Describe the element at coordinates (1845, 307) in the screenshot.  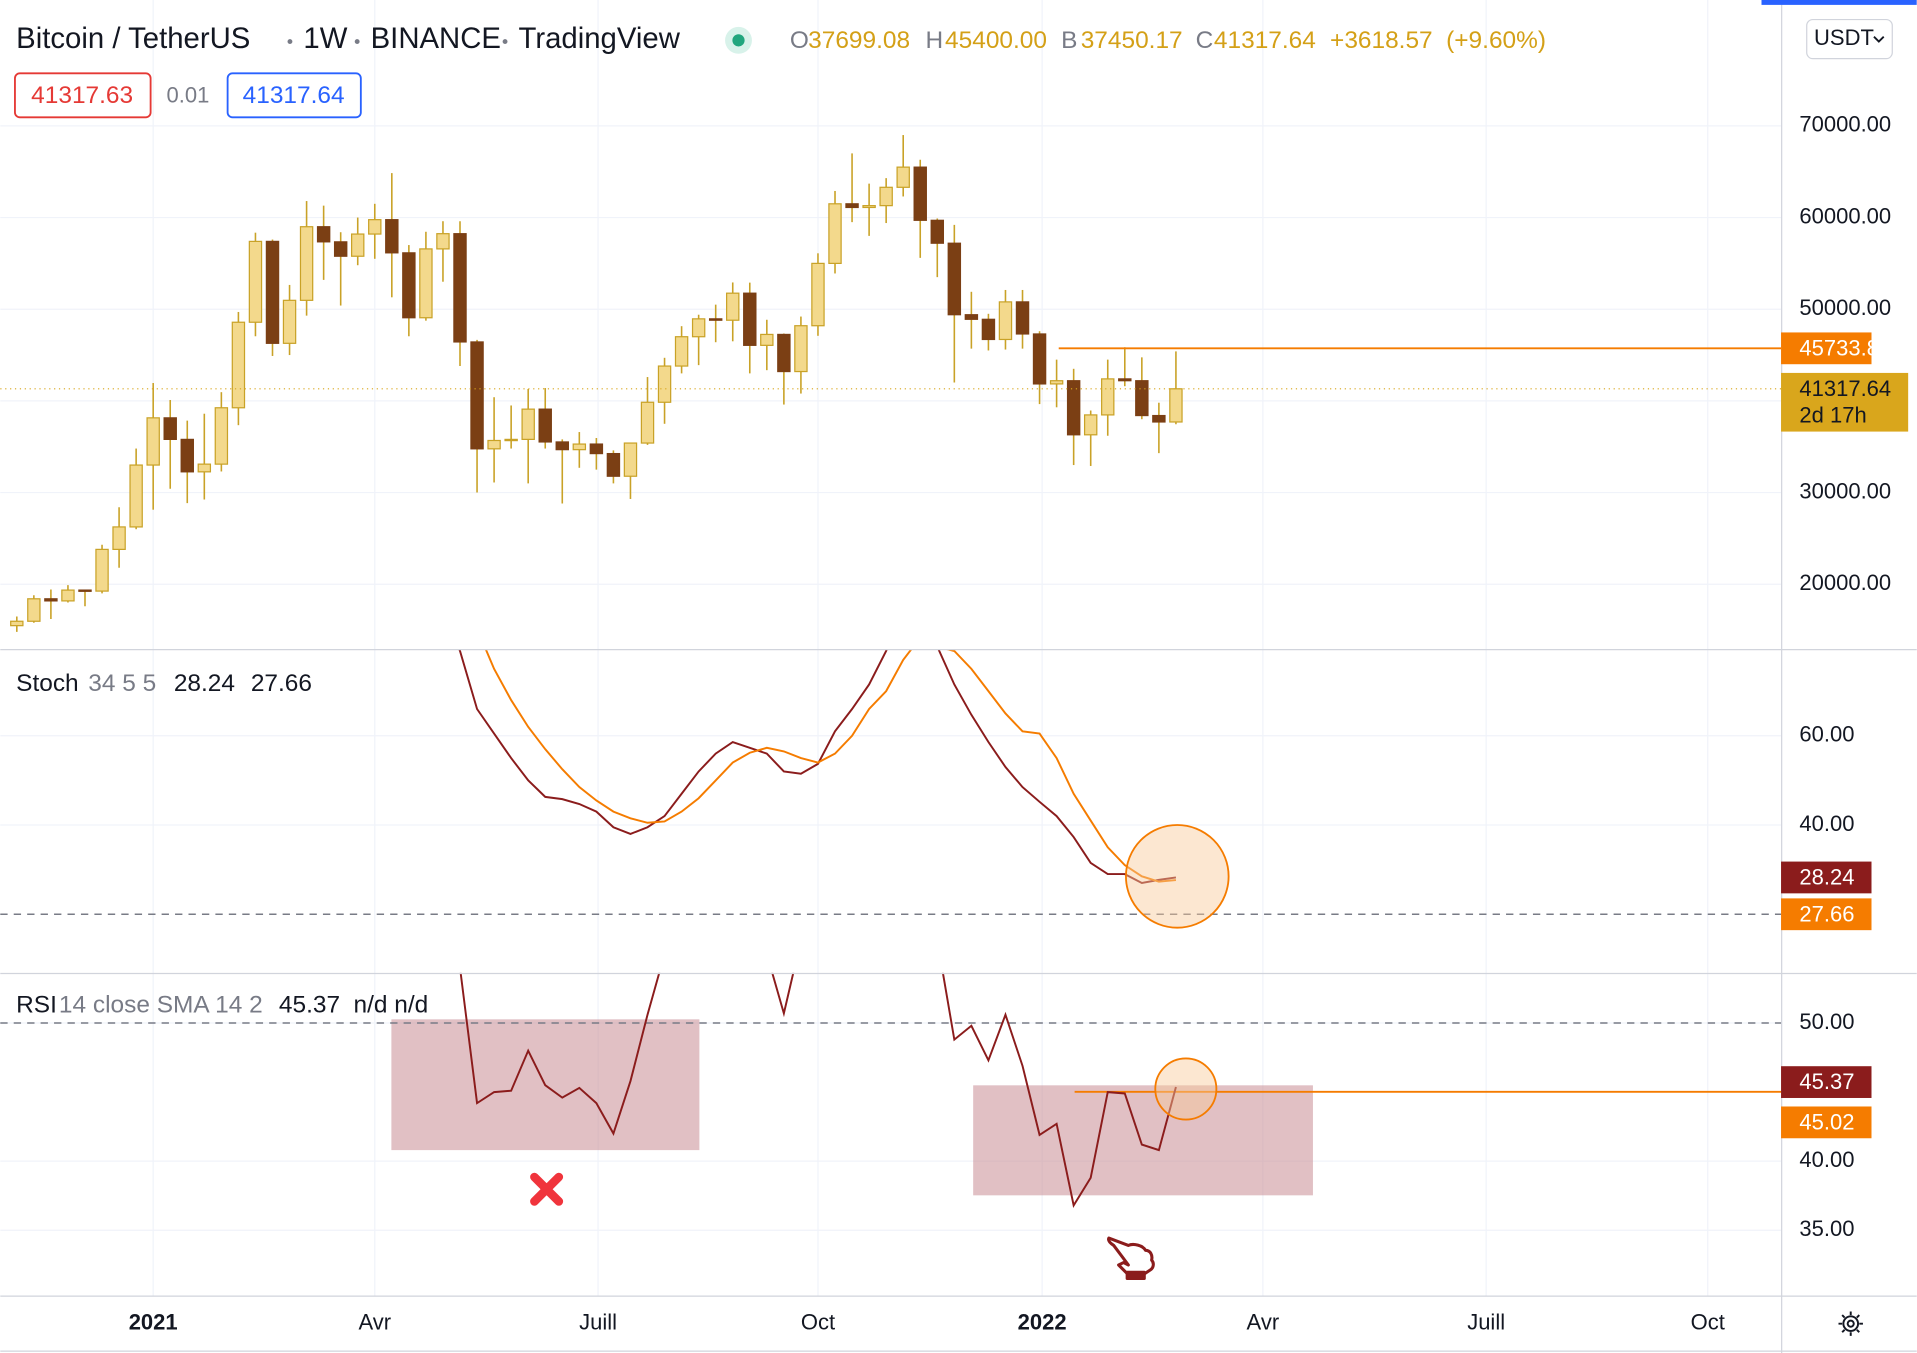
I see `y-tick-label: 50000.00` at that location.